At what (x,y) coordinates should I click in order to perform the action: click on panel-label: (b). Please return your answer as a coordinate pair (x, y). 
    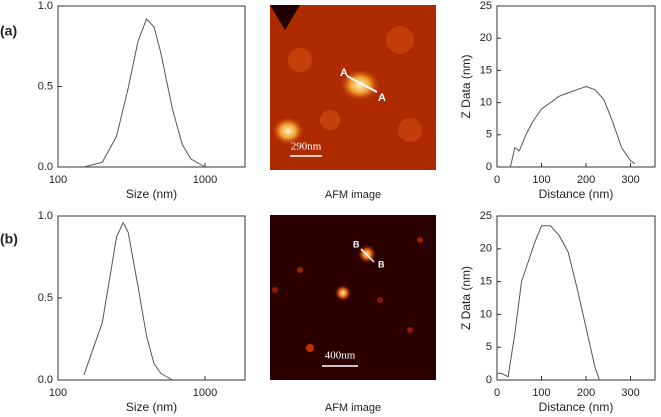
    Looking at the image, I should click on (9, 239).